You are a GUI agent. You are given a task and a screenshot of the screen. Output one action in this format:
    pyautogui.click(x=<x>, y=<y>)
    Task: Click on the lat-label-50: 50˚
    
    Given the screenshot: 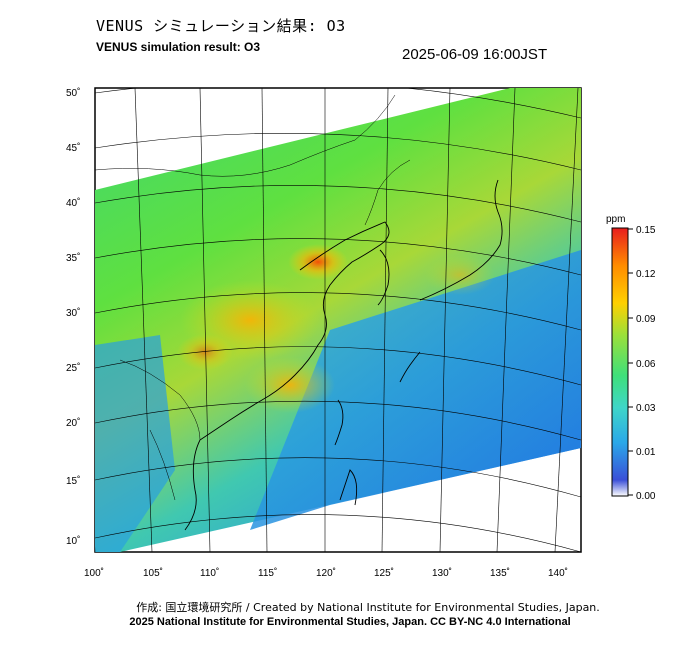 What is the action you would take?
    pyautogui.click(x=73, y=93)
    